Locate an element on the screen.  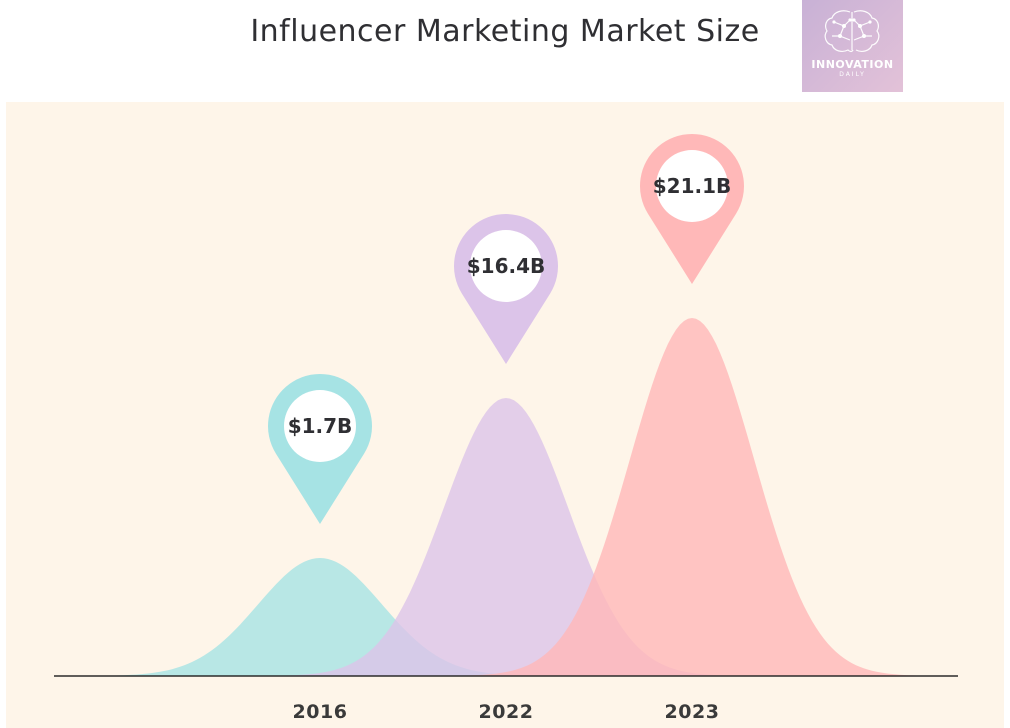
x-tick-2023: 2023 is located at coordinates (692, 712).